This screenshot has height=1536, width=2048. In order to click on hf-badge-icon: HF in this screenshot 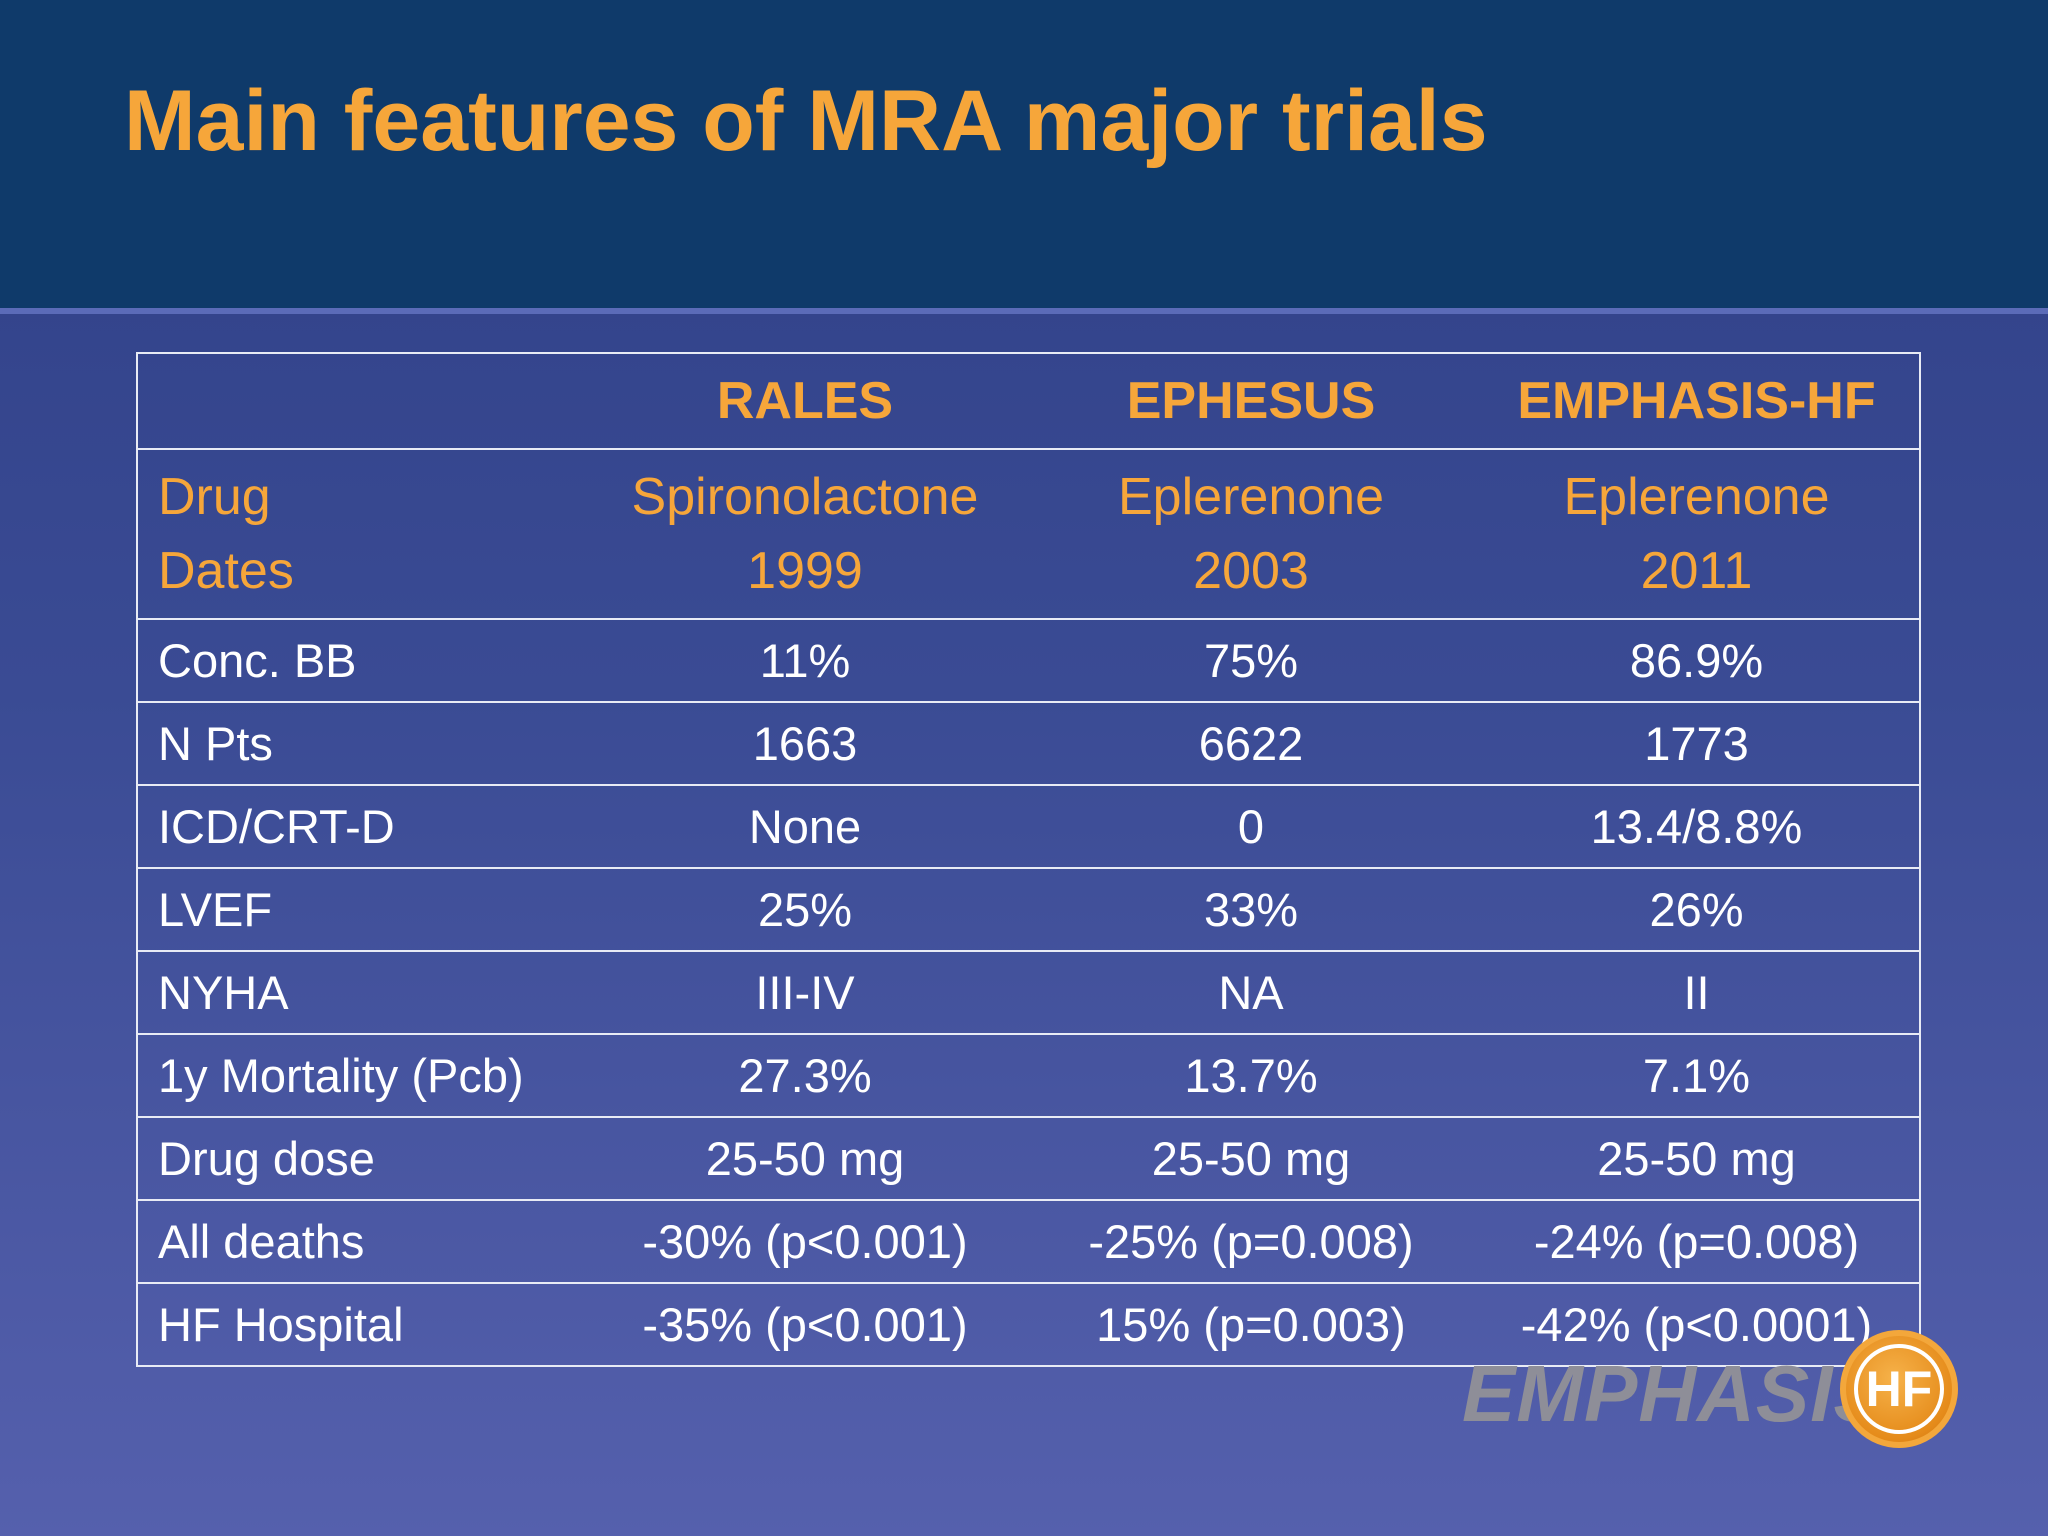, I will do `click(1899, 1389)`.